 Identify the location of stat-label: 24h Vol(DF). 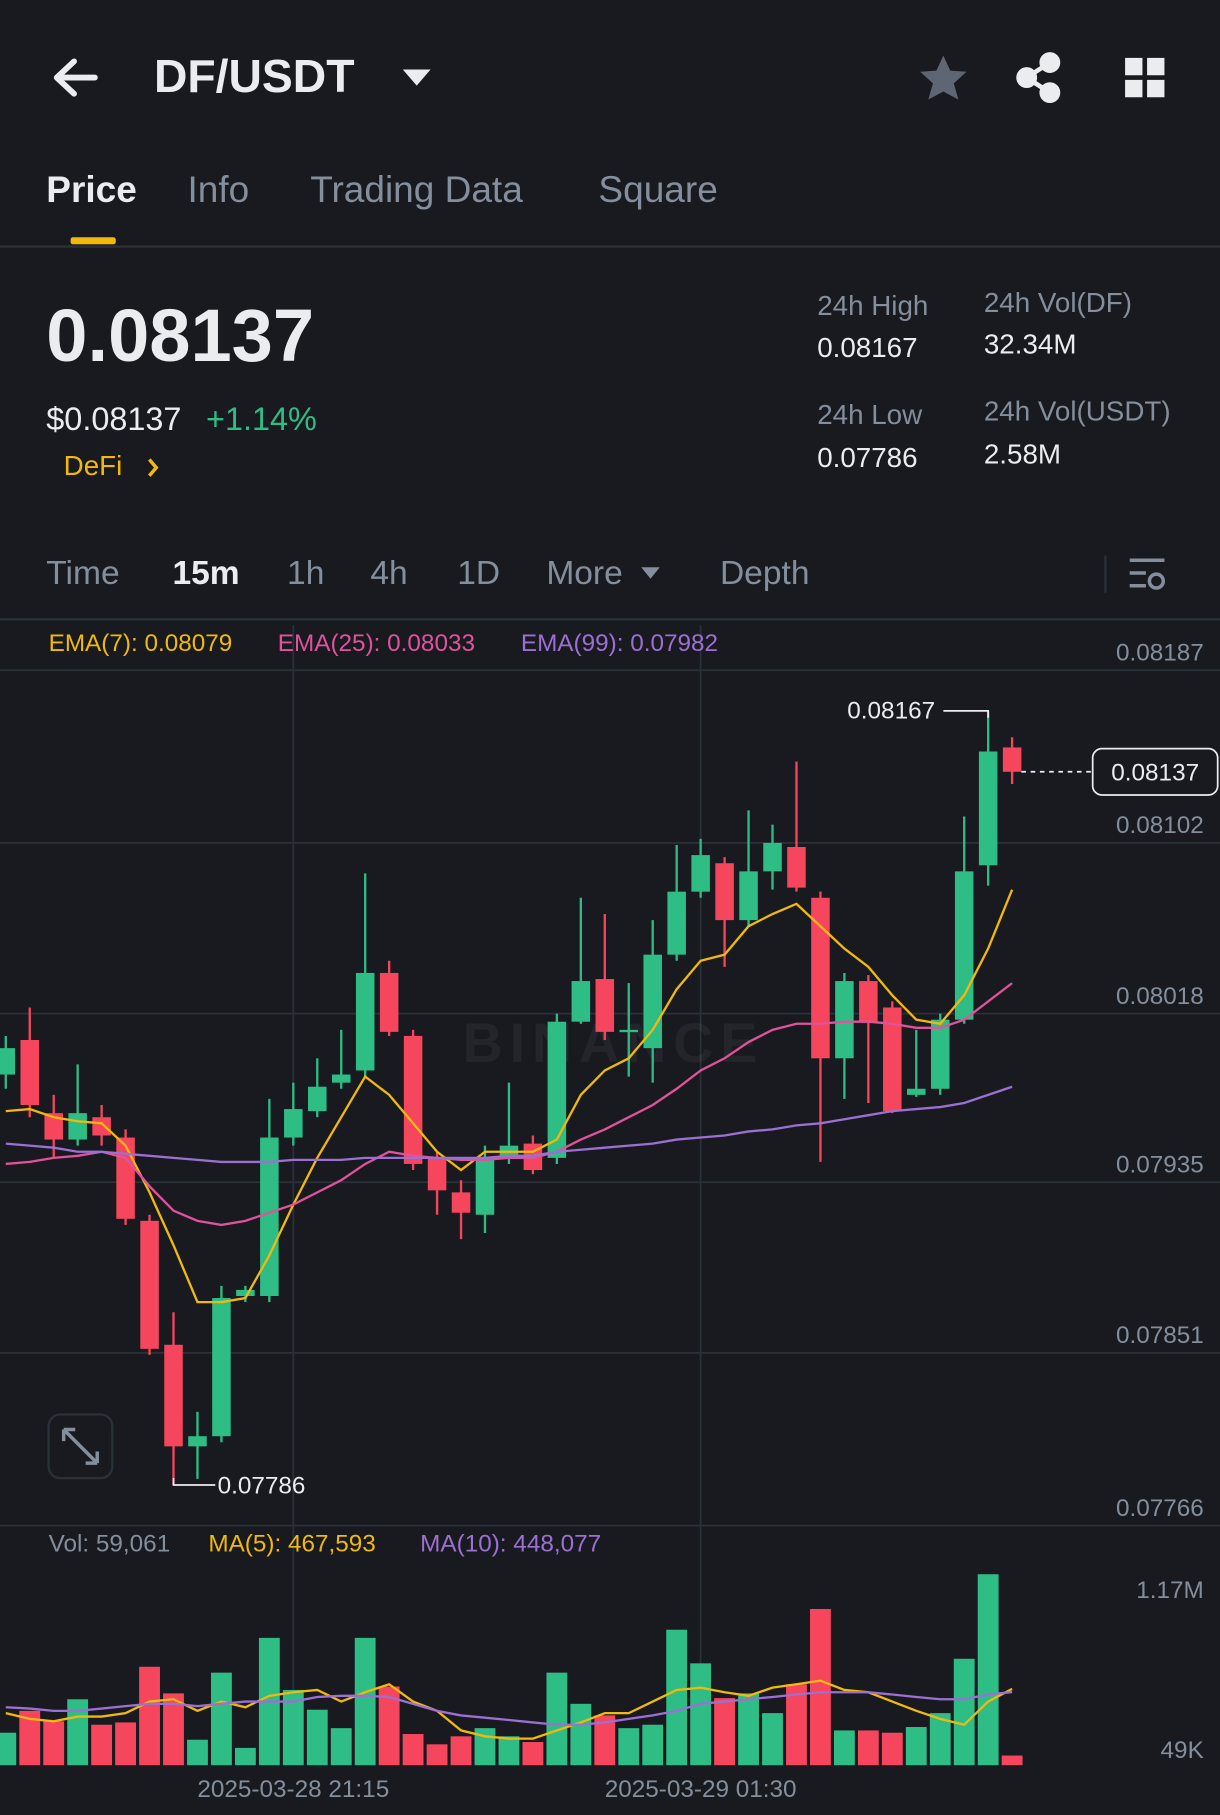
(1058, 302).